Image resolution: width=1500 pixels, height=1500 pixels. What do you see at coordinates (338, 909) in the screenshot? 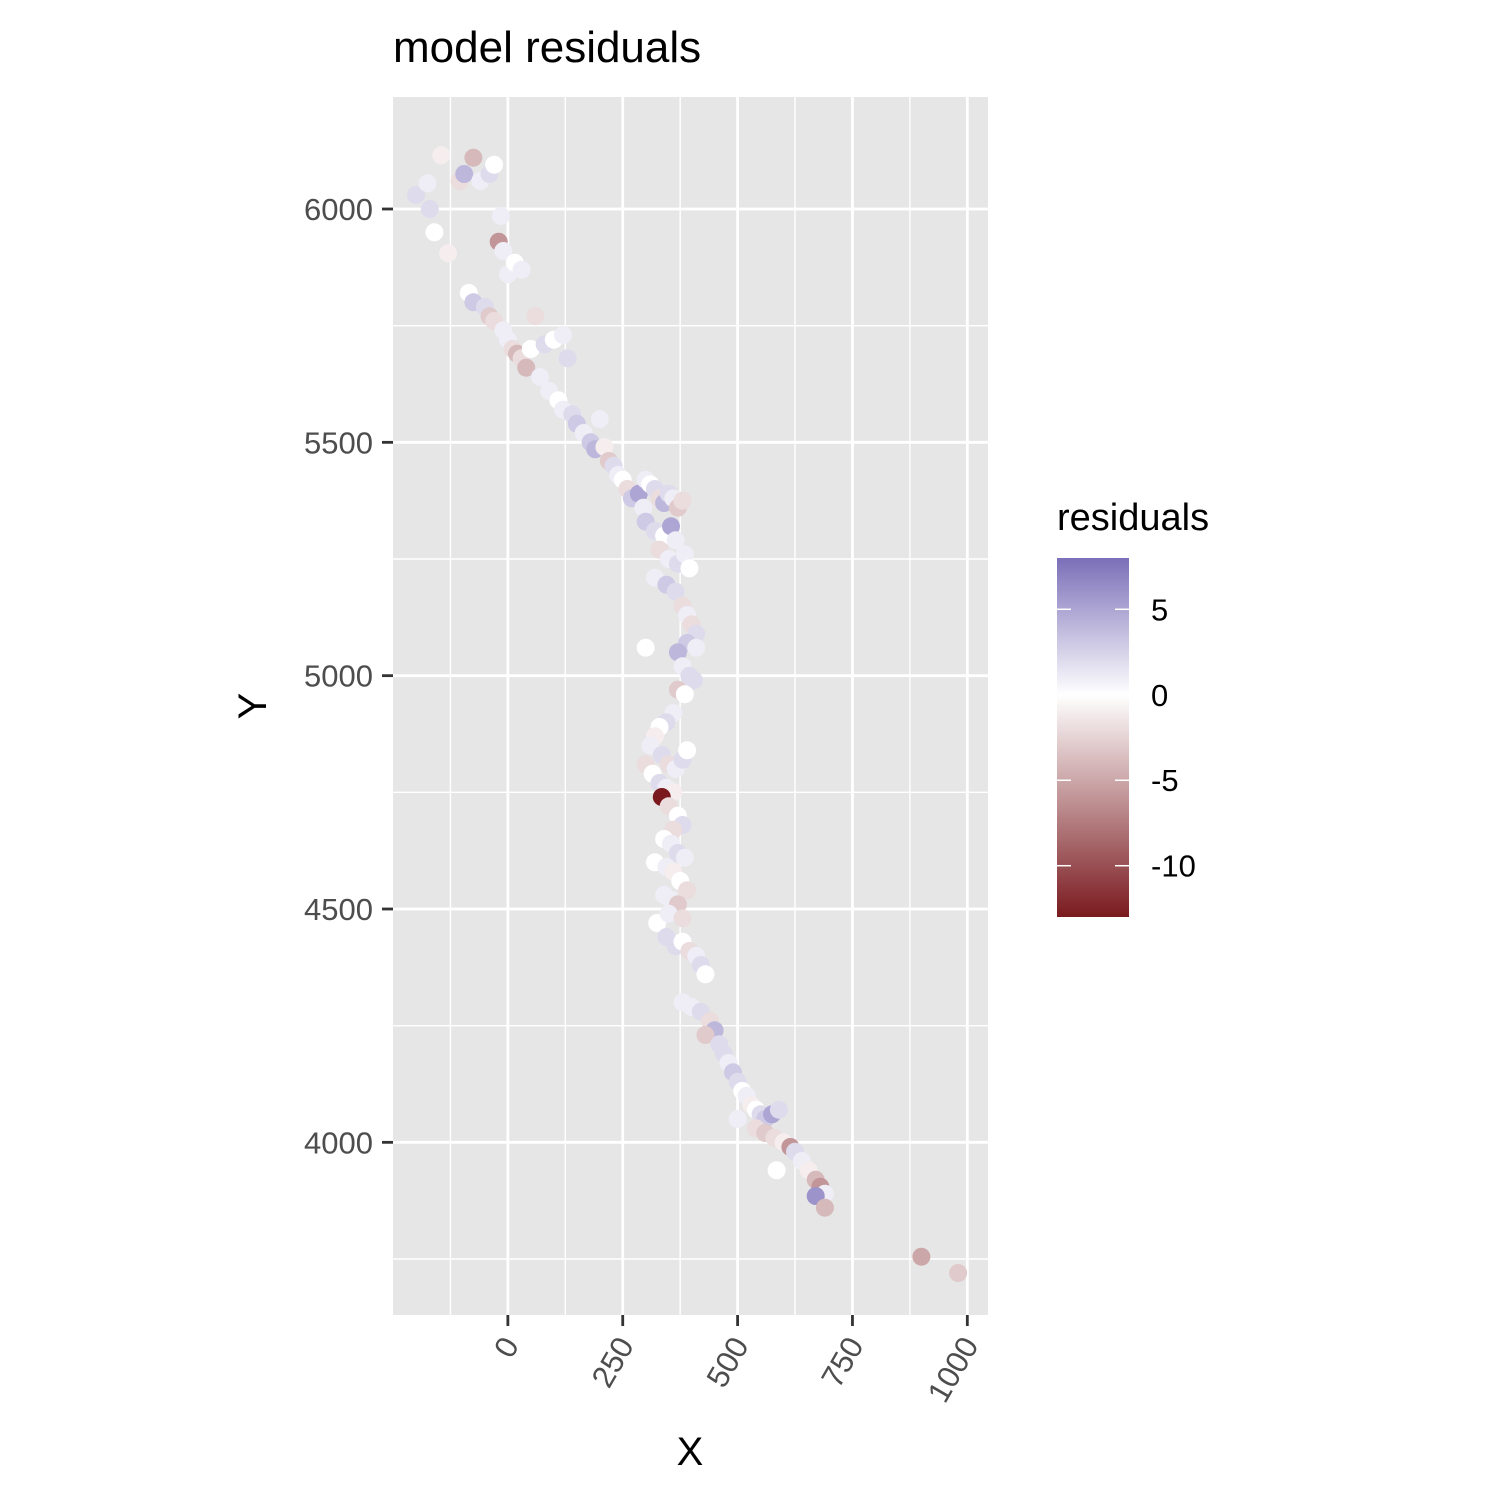
I see `y-tick-label: 4500` at bounding box center [338, 909].